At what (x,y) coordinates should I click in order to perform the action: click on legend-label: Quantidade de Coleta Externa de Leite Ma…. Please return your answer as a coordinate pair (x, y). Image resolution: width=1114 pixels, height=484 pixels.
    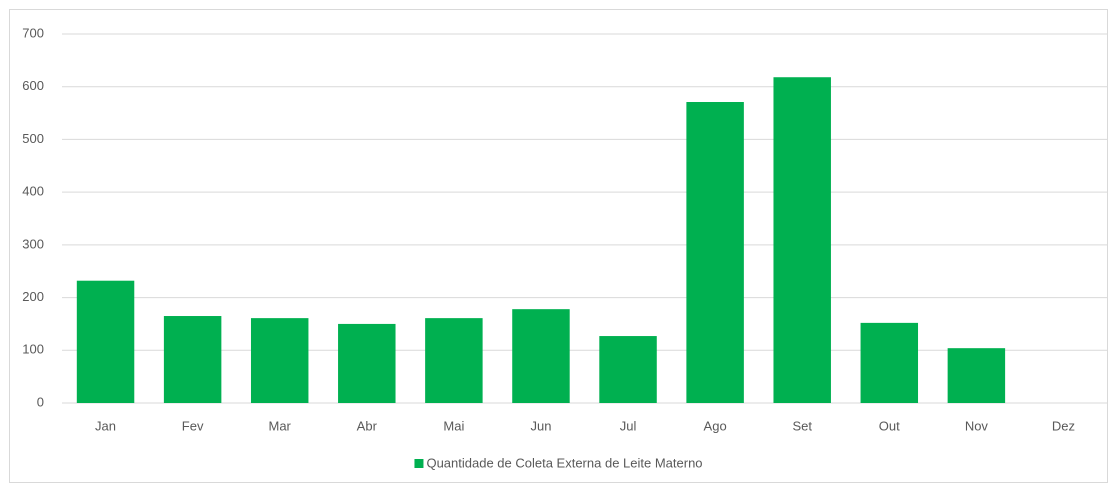
    Looking at the image, I should click on (564, 462).